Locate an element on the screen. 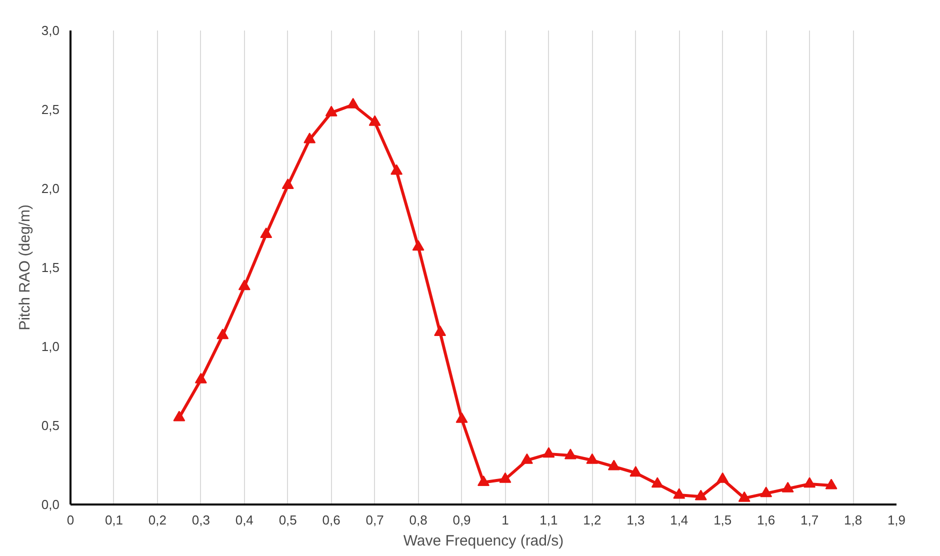 The image size is (940, 556). x-tick-label: 1,4 is located at coordinates (679, 520).